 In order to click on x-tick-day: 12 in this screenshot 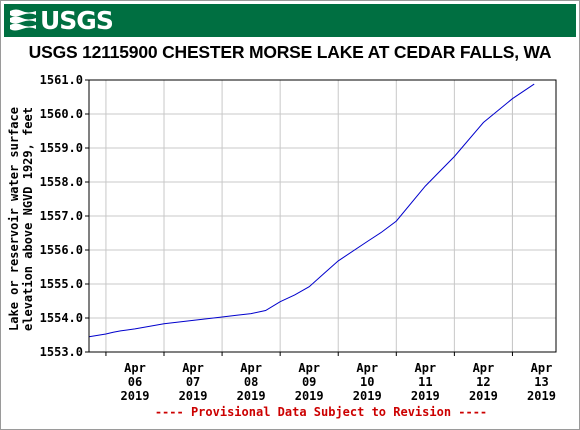, I will do `click(483, 382)`.